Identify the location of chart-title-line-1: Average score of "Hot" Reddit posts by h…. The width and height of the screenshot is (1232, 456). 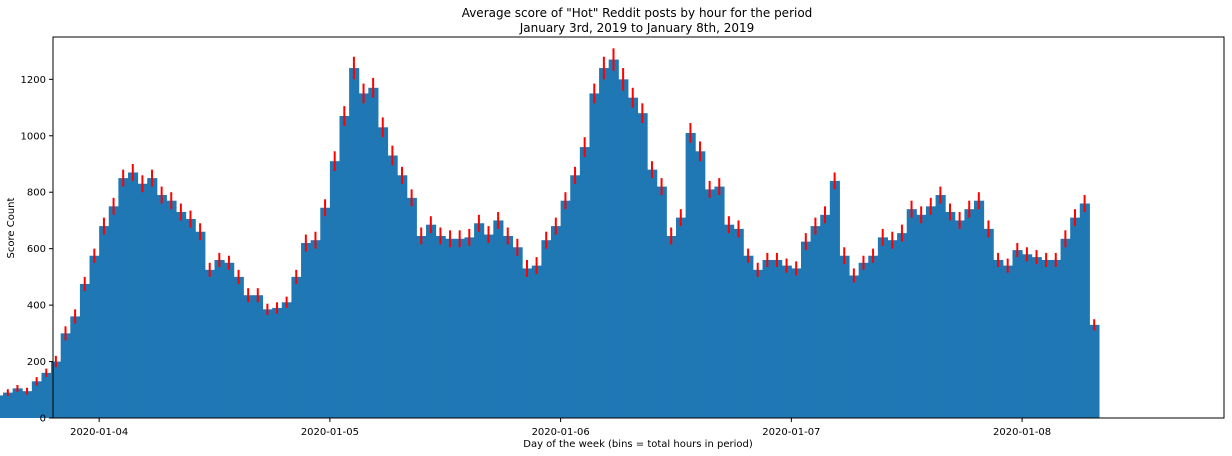
(637, 13).